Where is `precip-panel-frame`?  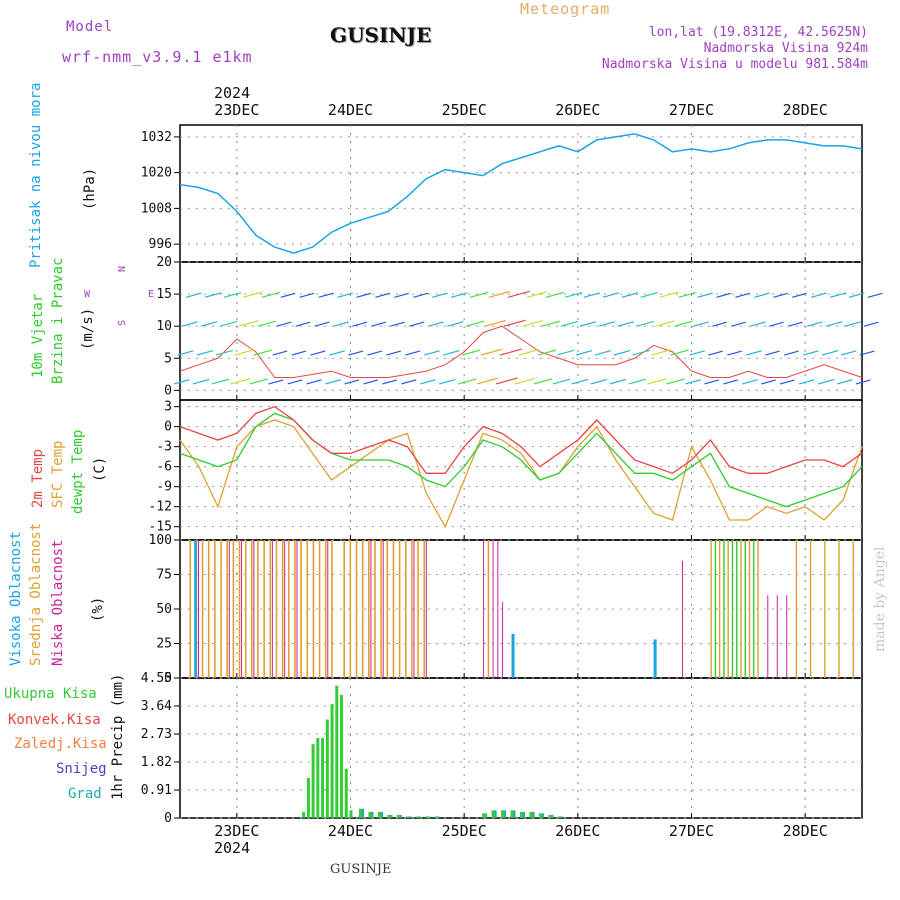
precip-panel-frame is located at coordinates (521, 748).